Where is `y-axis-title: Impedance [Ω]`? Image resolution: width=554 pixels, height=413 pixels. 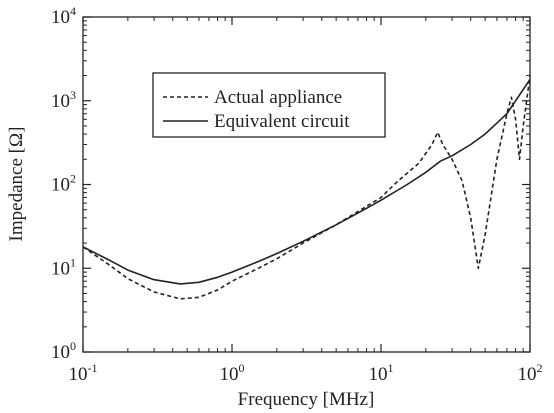
y-axis-title: Impedance [Ω] is located at coordinates (16, 184).